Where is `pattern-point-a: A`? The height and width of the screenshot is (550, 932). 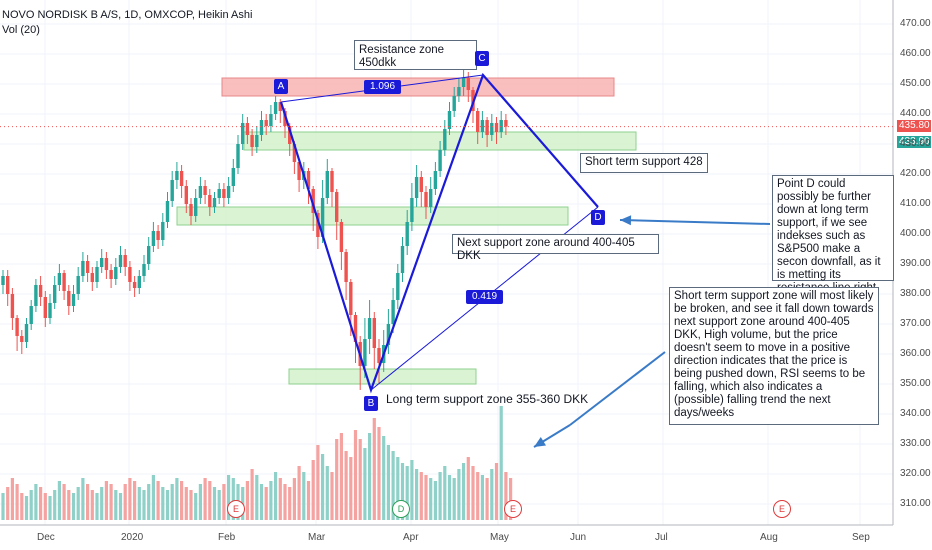
pattern-point-a: A is located at coordinates (281, 86).